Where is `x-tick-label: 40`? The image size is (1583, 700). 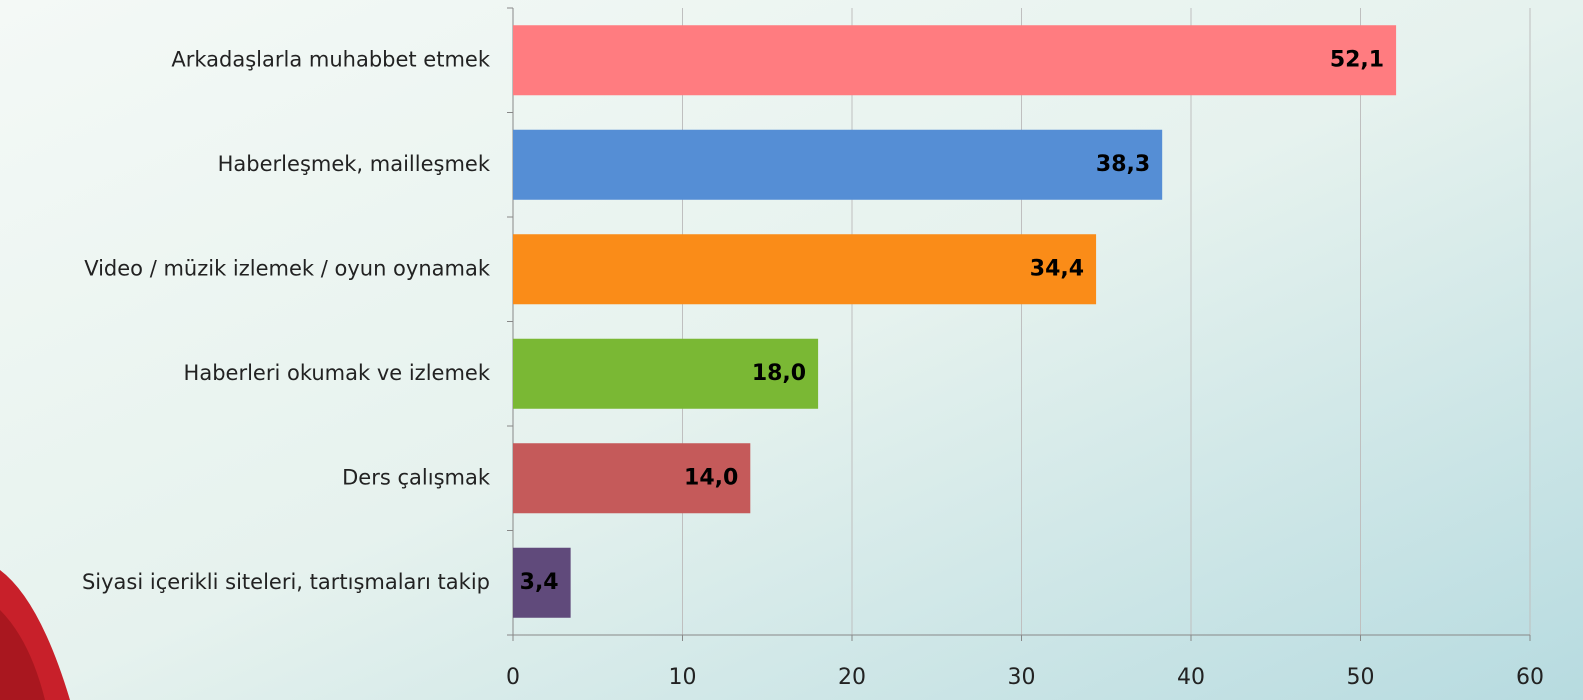
x-tick-label: 40 is located at coordinates (1191, 677).